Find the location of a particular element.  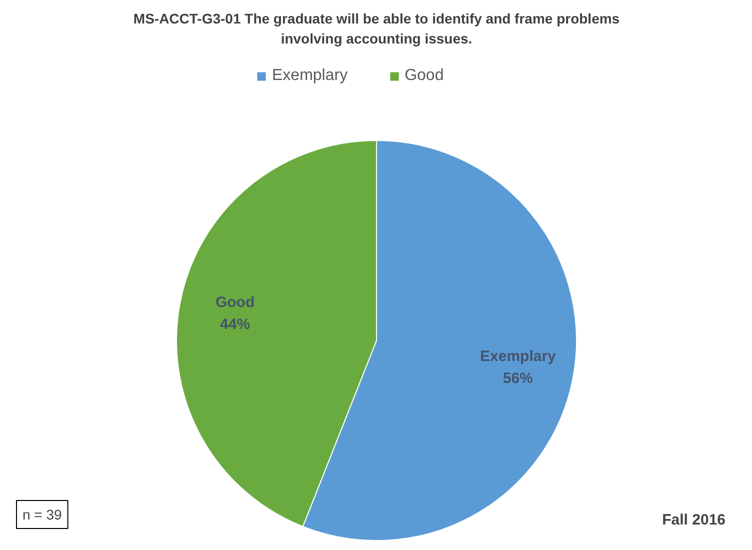

slice-label: Exemplary is located at coordinates (518, 356).